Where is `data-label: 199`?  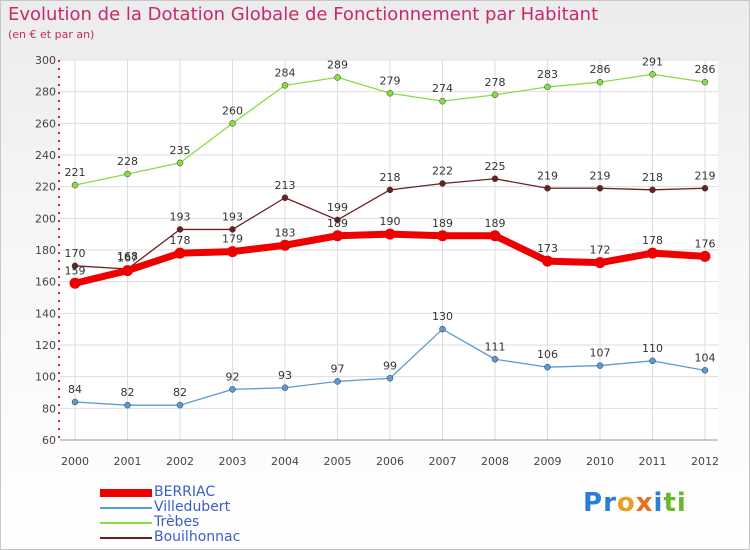
data-label: 199 is located at coordinates (337, 207).